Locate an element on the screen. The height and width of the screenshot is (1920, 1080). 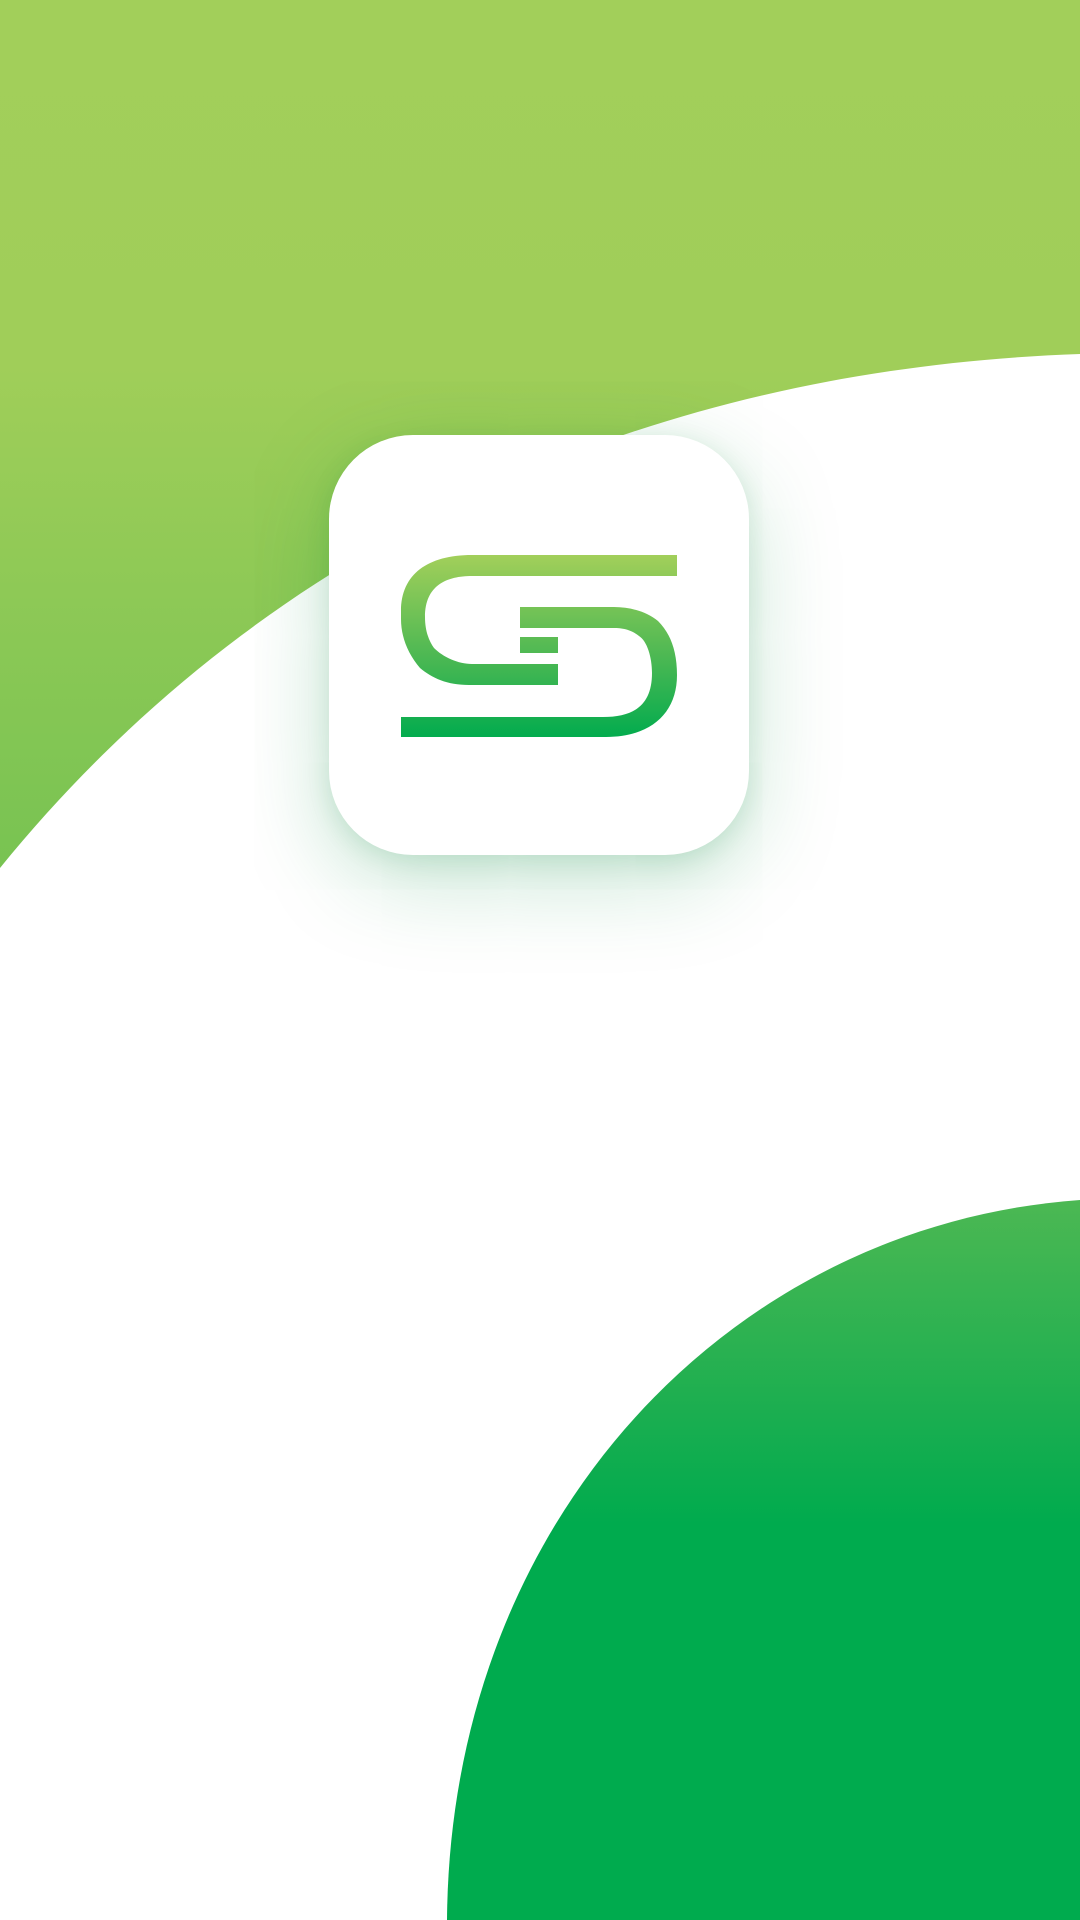
app-icon-card is located at coordinates (539, 645).